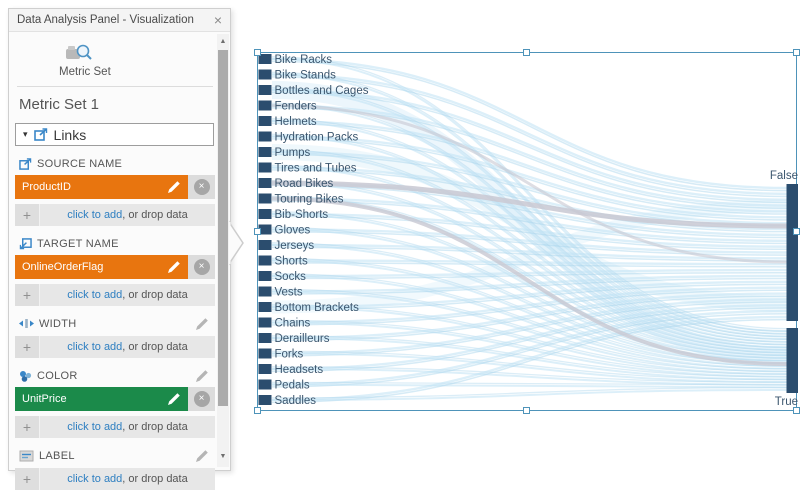  What do you see at coordinates (796, 231) in the screenshot?
I see `selection-handle-e` at bounding box center [796, 231].